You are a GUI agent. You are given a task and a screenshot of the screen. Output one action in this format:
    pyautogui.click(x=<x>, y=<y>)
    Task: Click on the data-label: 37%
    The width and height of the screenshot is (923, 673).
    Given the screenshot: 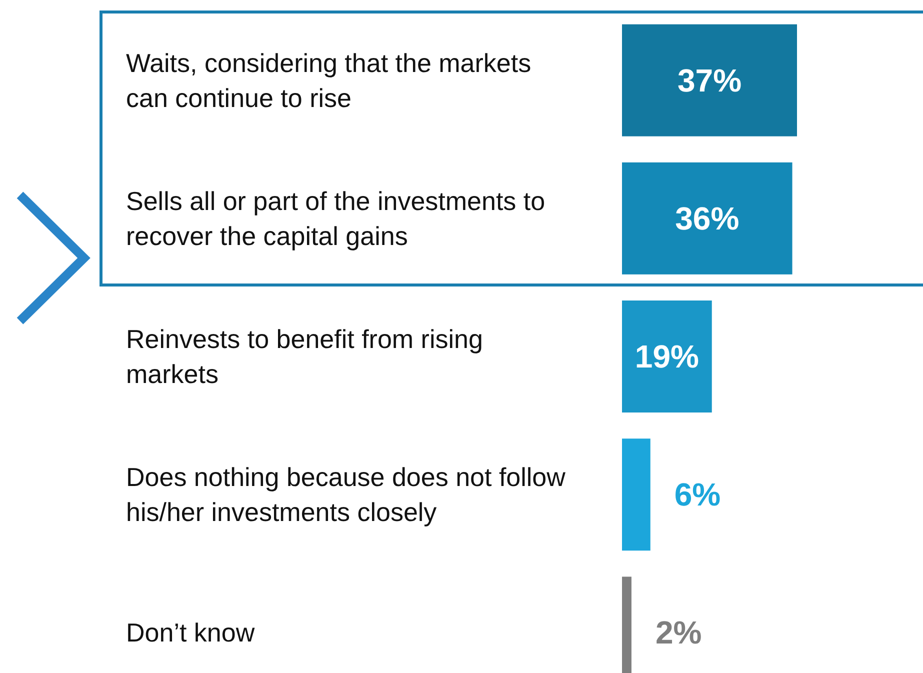 What is the action you would take?
    pyautogui.click(x=709, y=80)
    